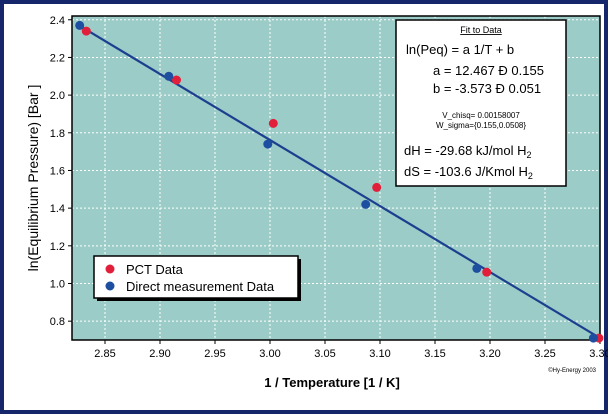 This screenshot has width=608, height=414. I want to click on legend-marker-direct, so click(110, 286).